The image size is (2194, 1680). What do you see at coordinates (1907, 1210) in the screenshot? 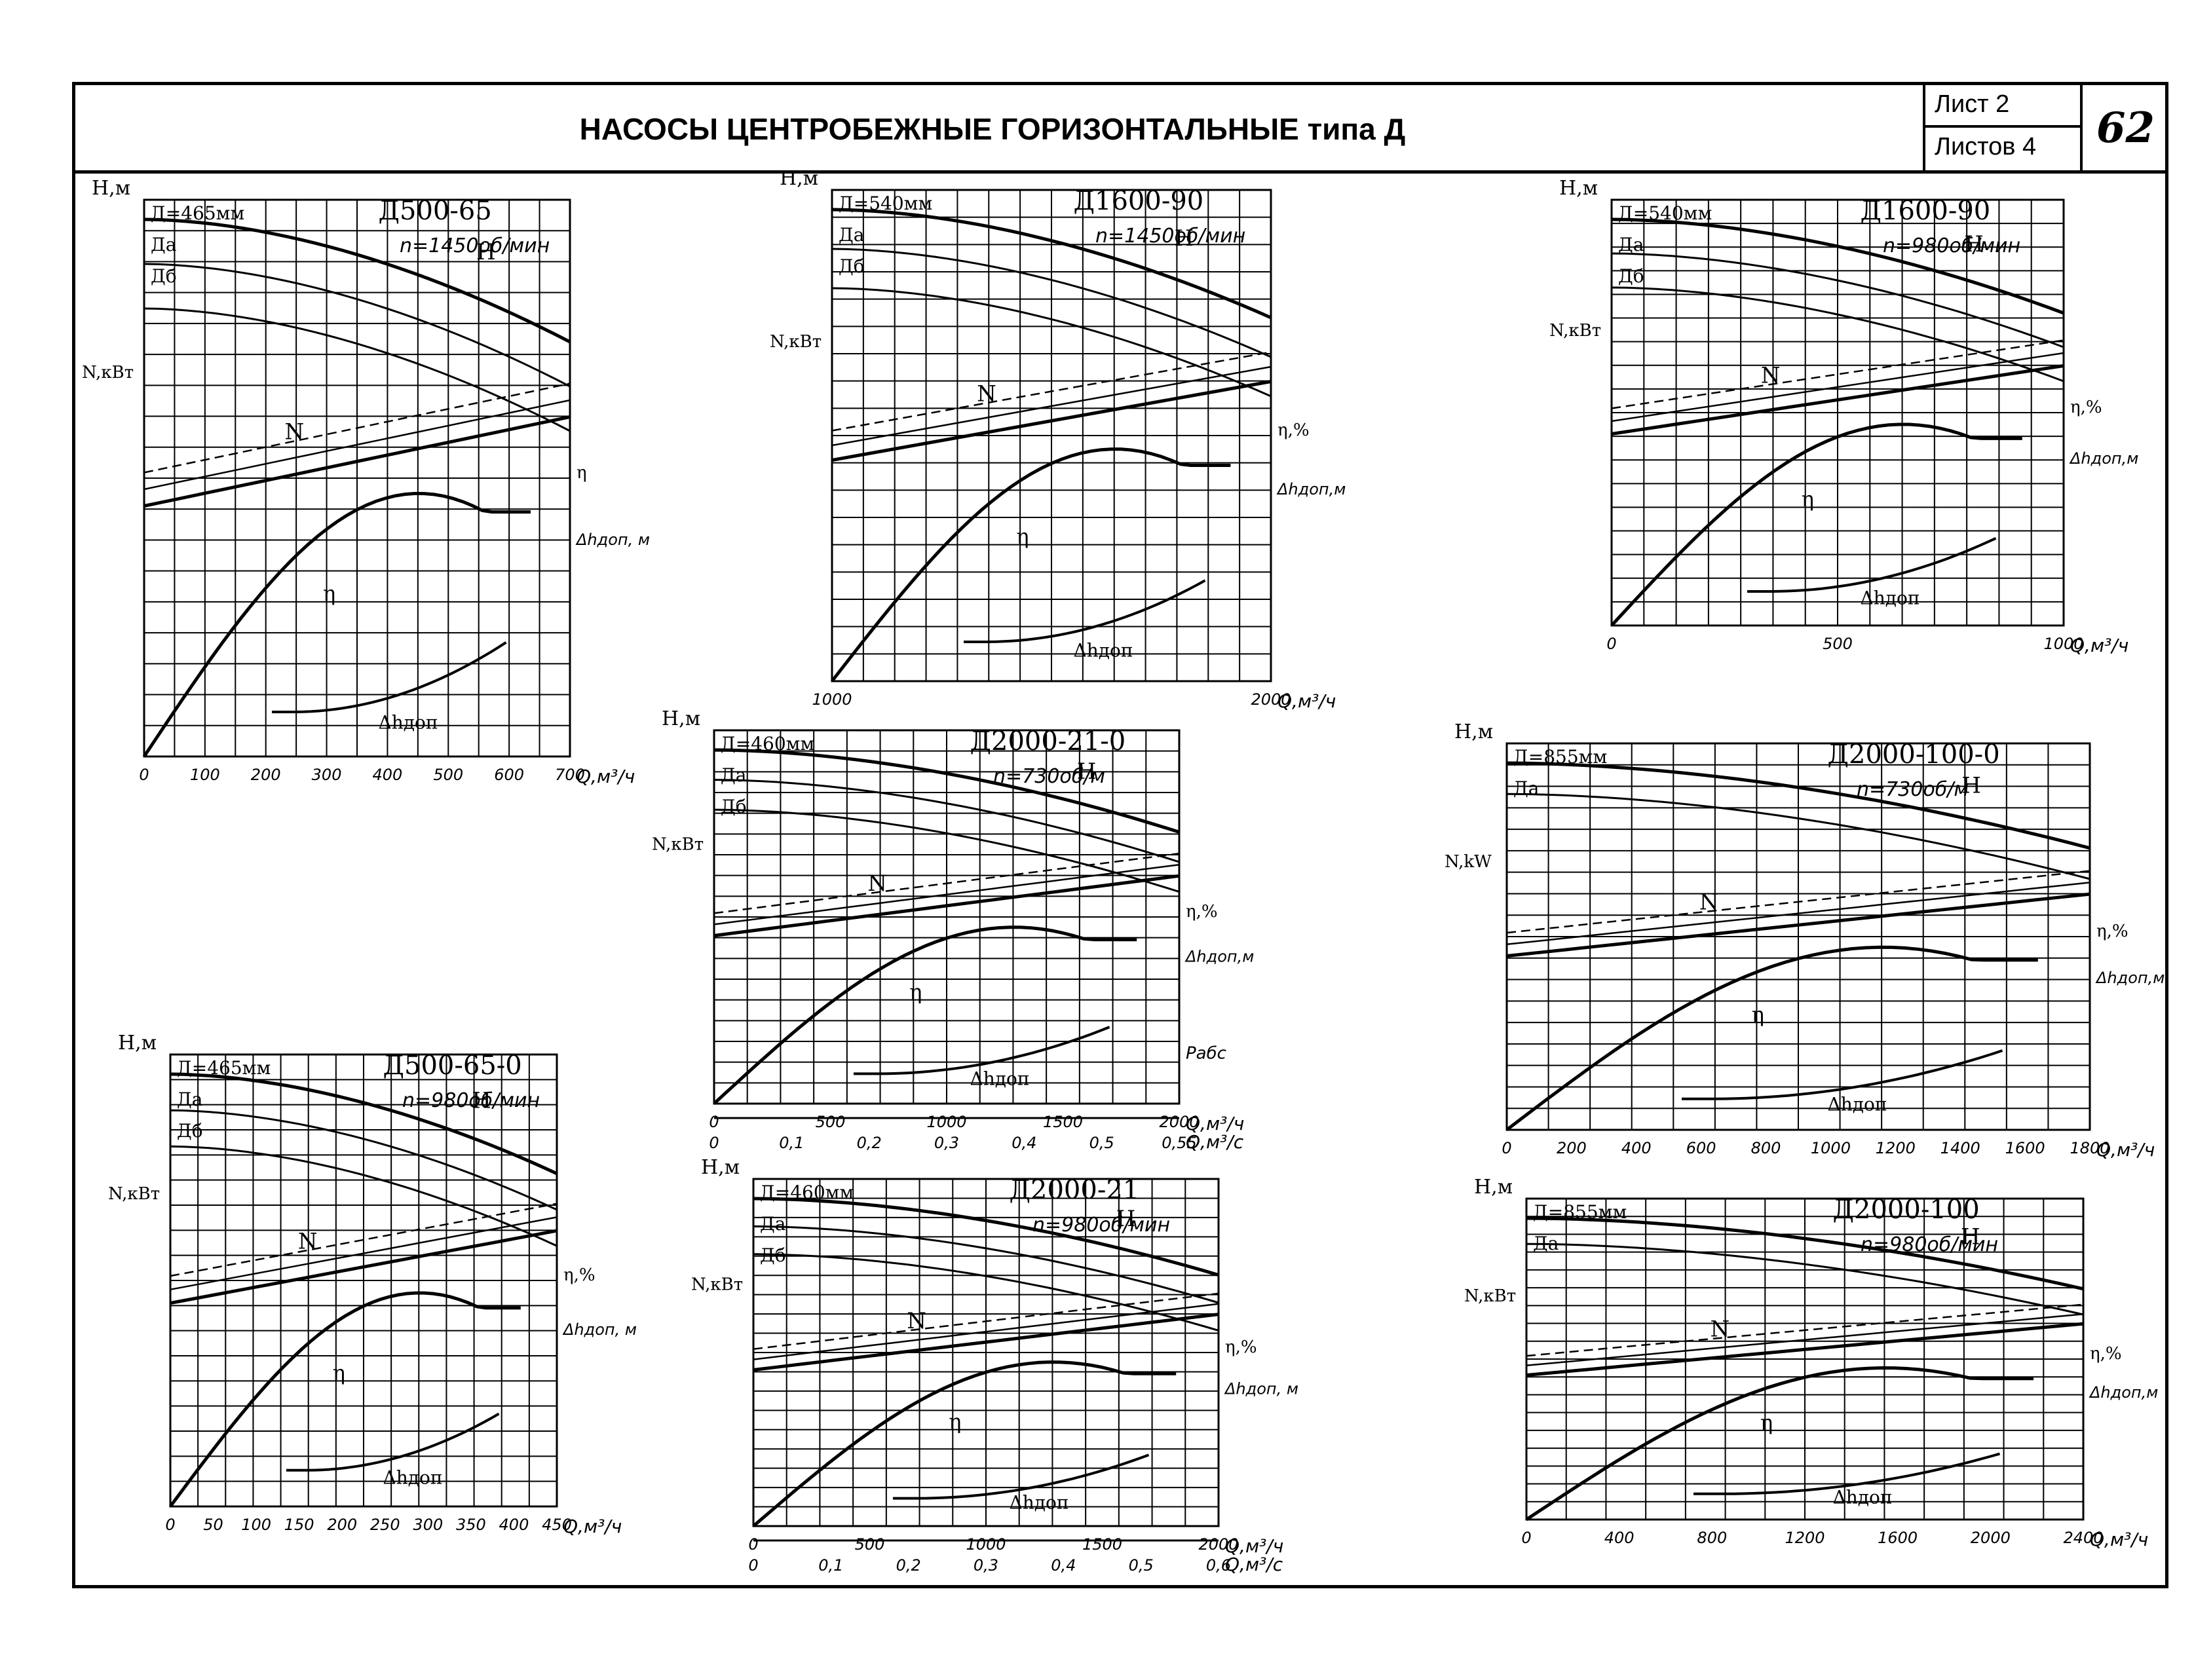
I see `pump-model-title: Д2000-100` at bounding box center [1907, 1210].